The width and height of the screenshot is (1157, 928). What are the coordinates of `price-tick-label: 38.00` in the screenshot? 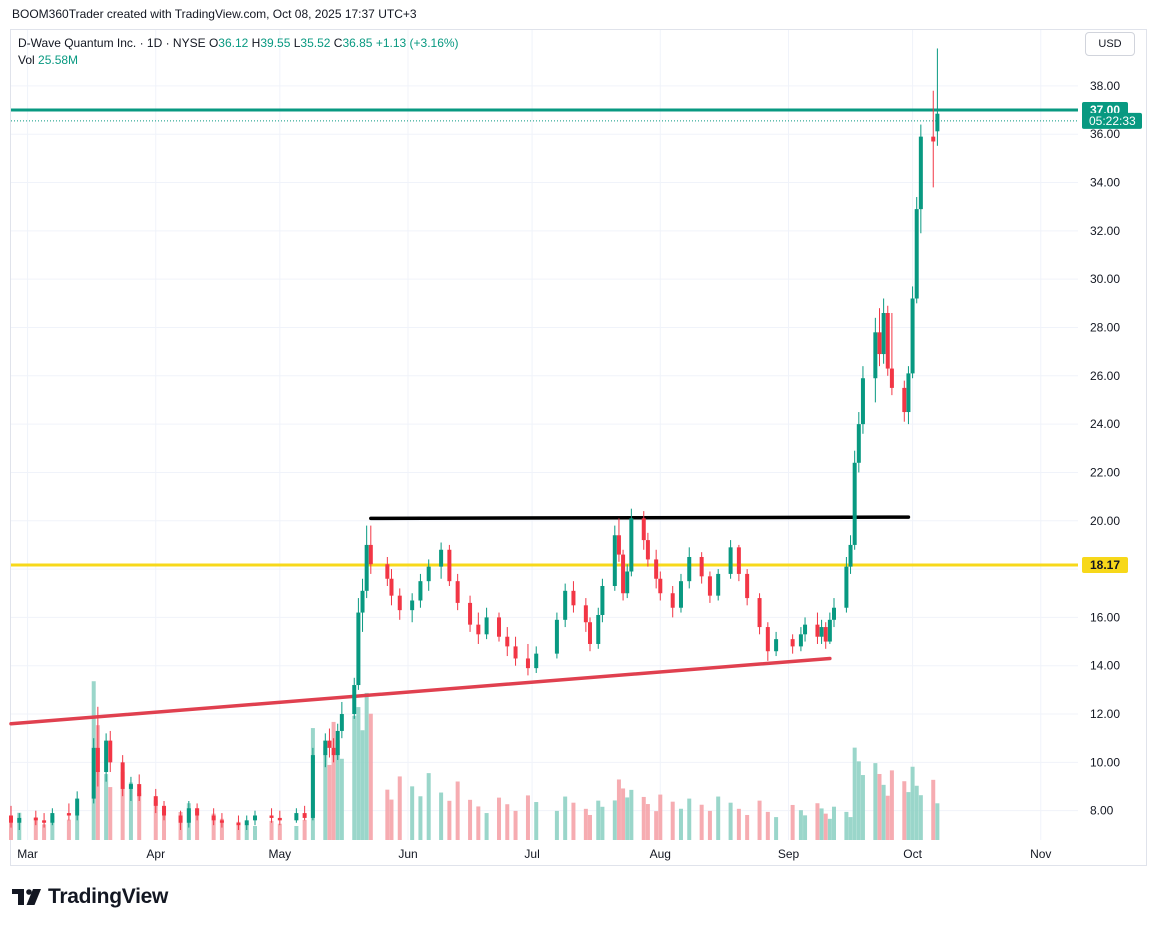 It's located at (1105, 86).